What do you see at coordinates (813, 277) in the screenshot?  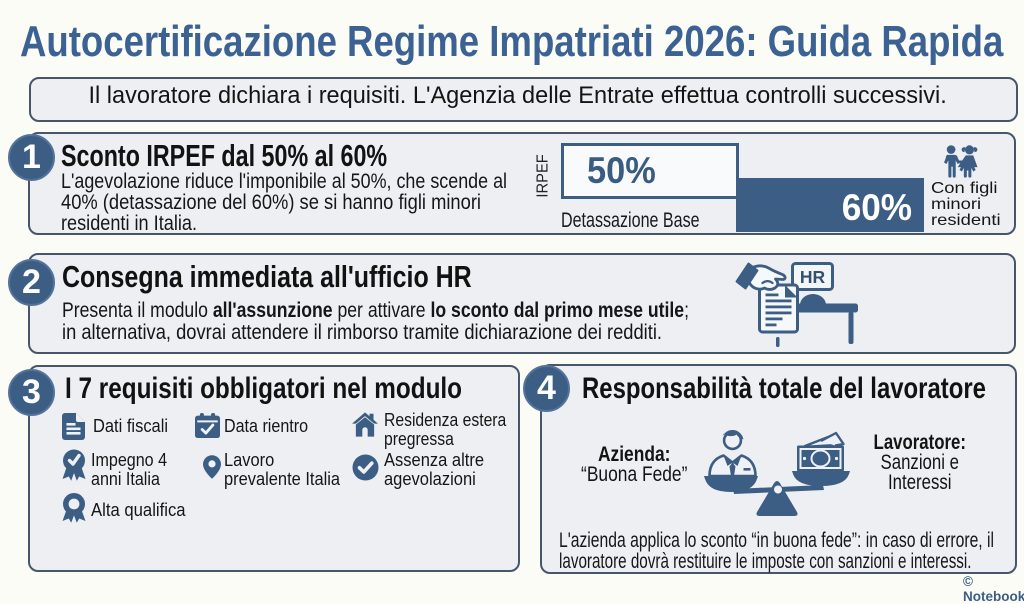 I see `svg-text: HR` at bounding box center [813, 277].